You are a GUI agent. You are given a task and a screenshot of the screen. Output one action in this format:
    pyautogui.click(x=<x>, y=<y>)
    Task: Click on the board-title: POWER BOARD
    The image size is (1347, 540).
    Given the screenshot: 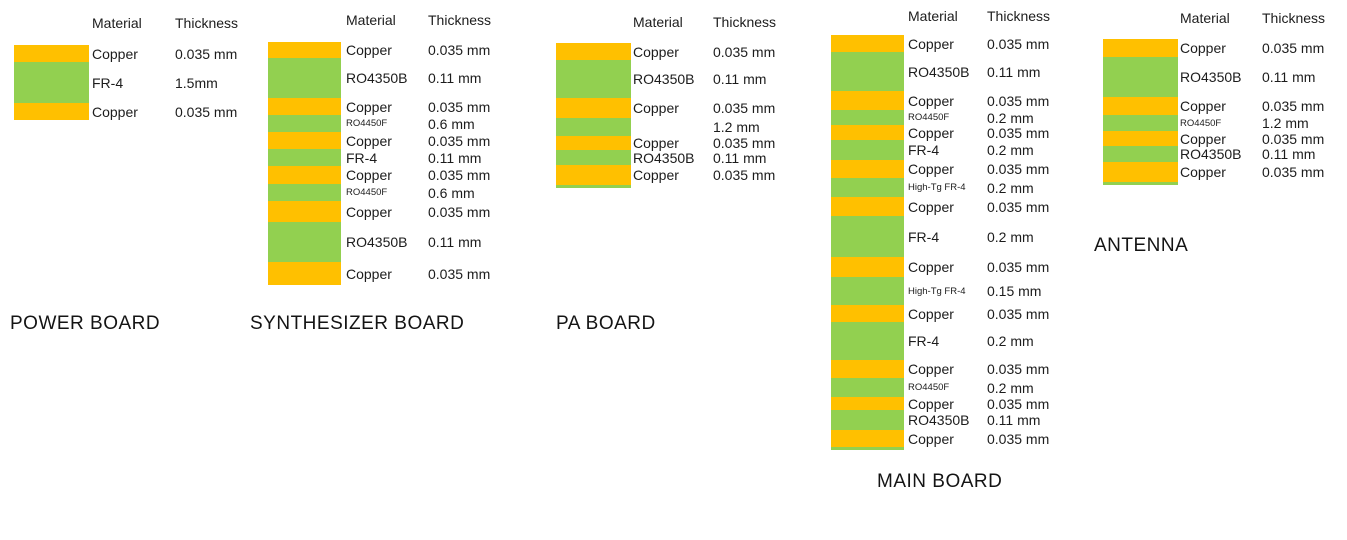 What is the action you would take?
    pyautogui.click(x=85, y=323)
    